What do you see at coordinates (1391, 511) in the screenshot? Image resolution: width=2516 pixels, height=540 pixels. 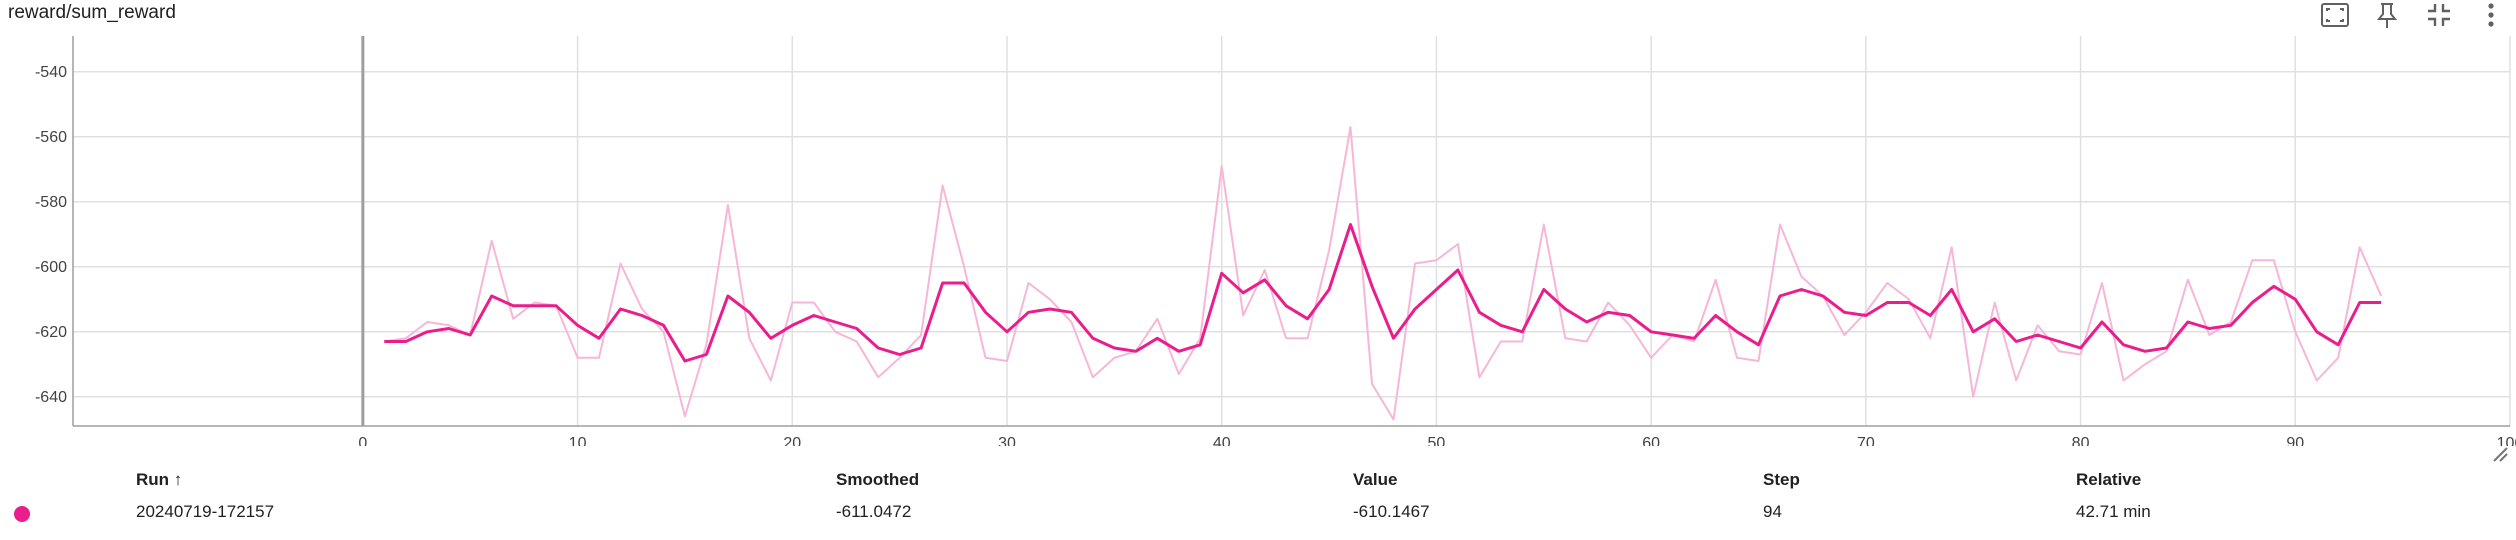 I see `raw-value: -610.1467` at bounding box center [1391, 511].